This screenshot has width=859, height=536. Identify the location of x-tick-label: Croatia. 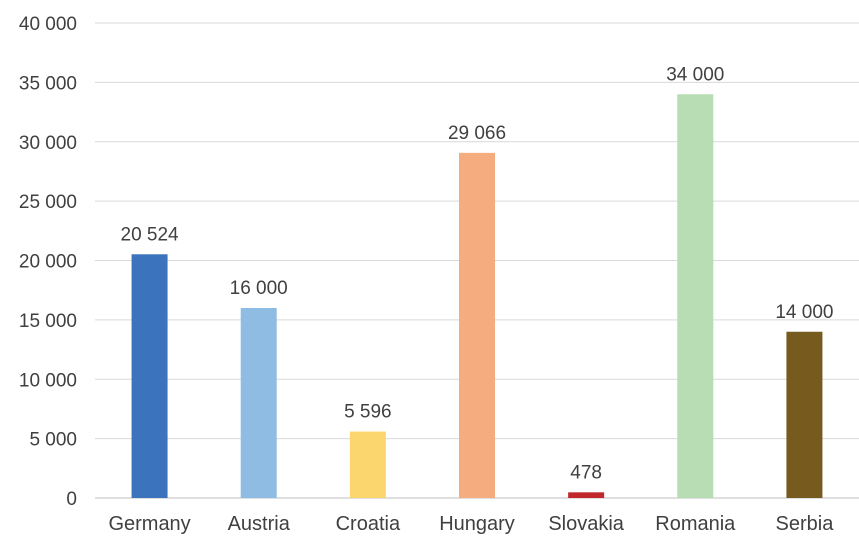
(368, 524).